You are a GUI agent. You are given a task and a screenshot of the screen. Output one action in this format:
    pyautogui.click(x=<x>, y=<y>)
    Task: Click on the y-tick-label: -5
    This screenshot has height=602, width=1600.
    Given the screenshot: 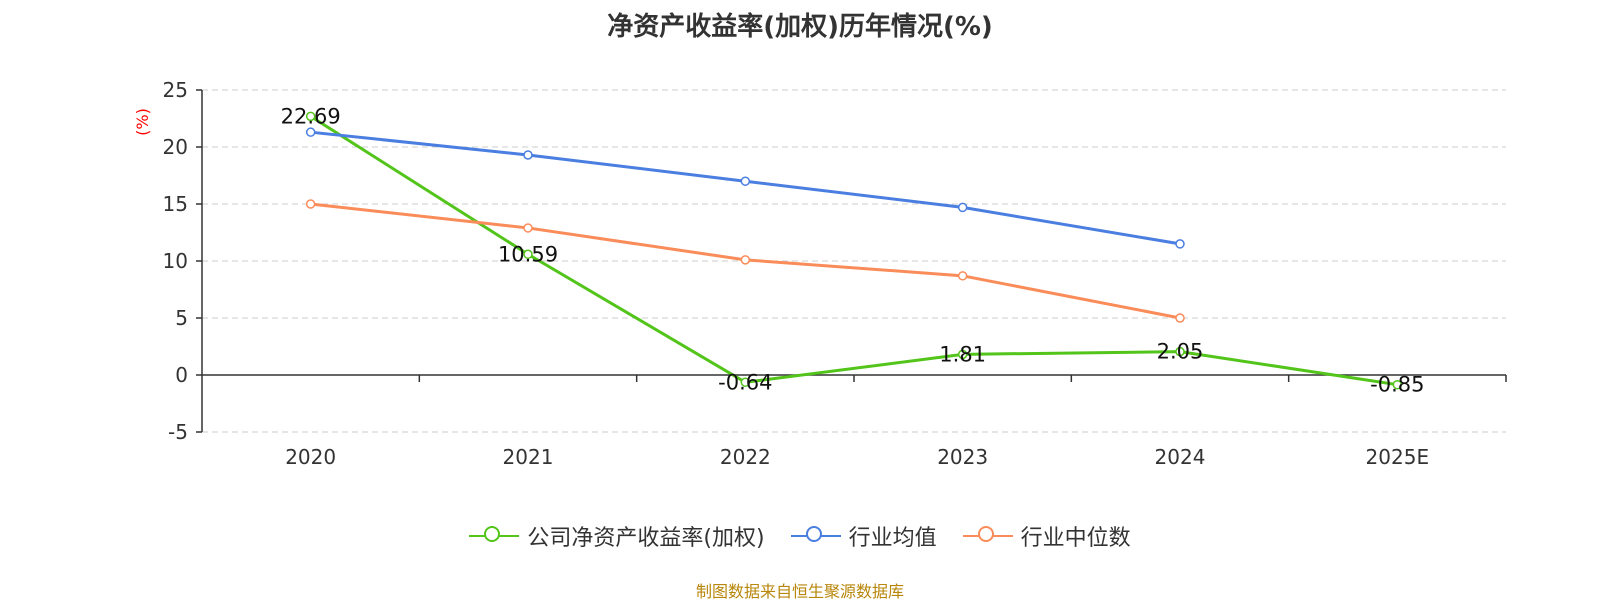 What is the action you would take?
    pyautogui.click(x=178, y=432)
    